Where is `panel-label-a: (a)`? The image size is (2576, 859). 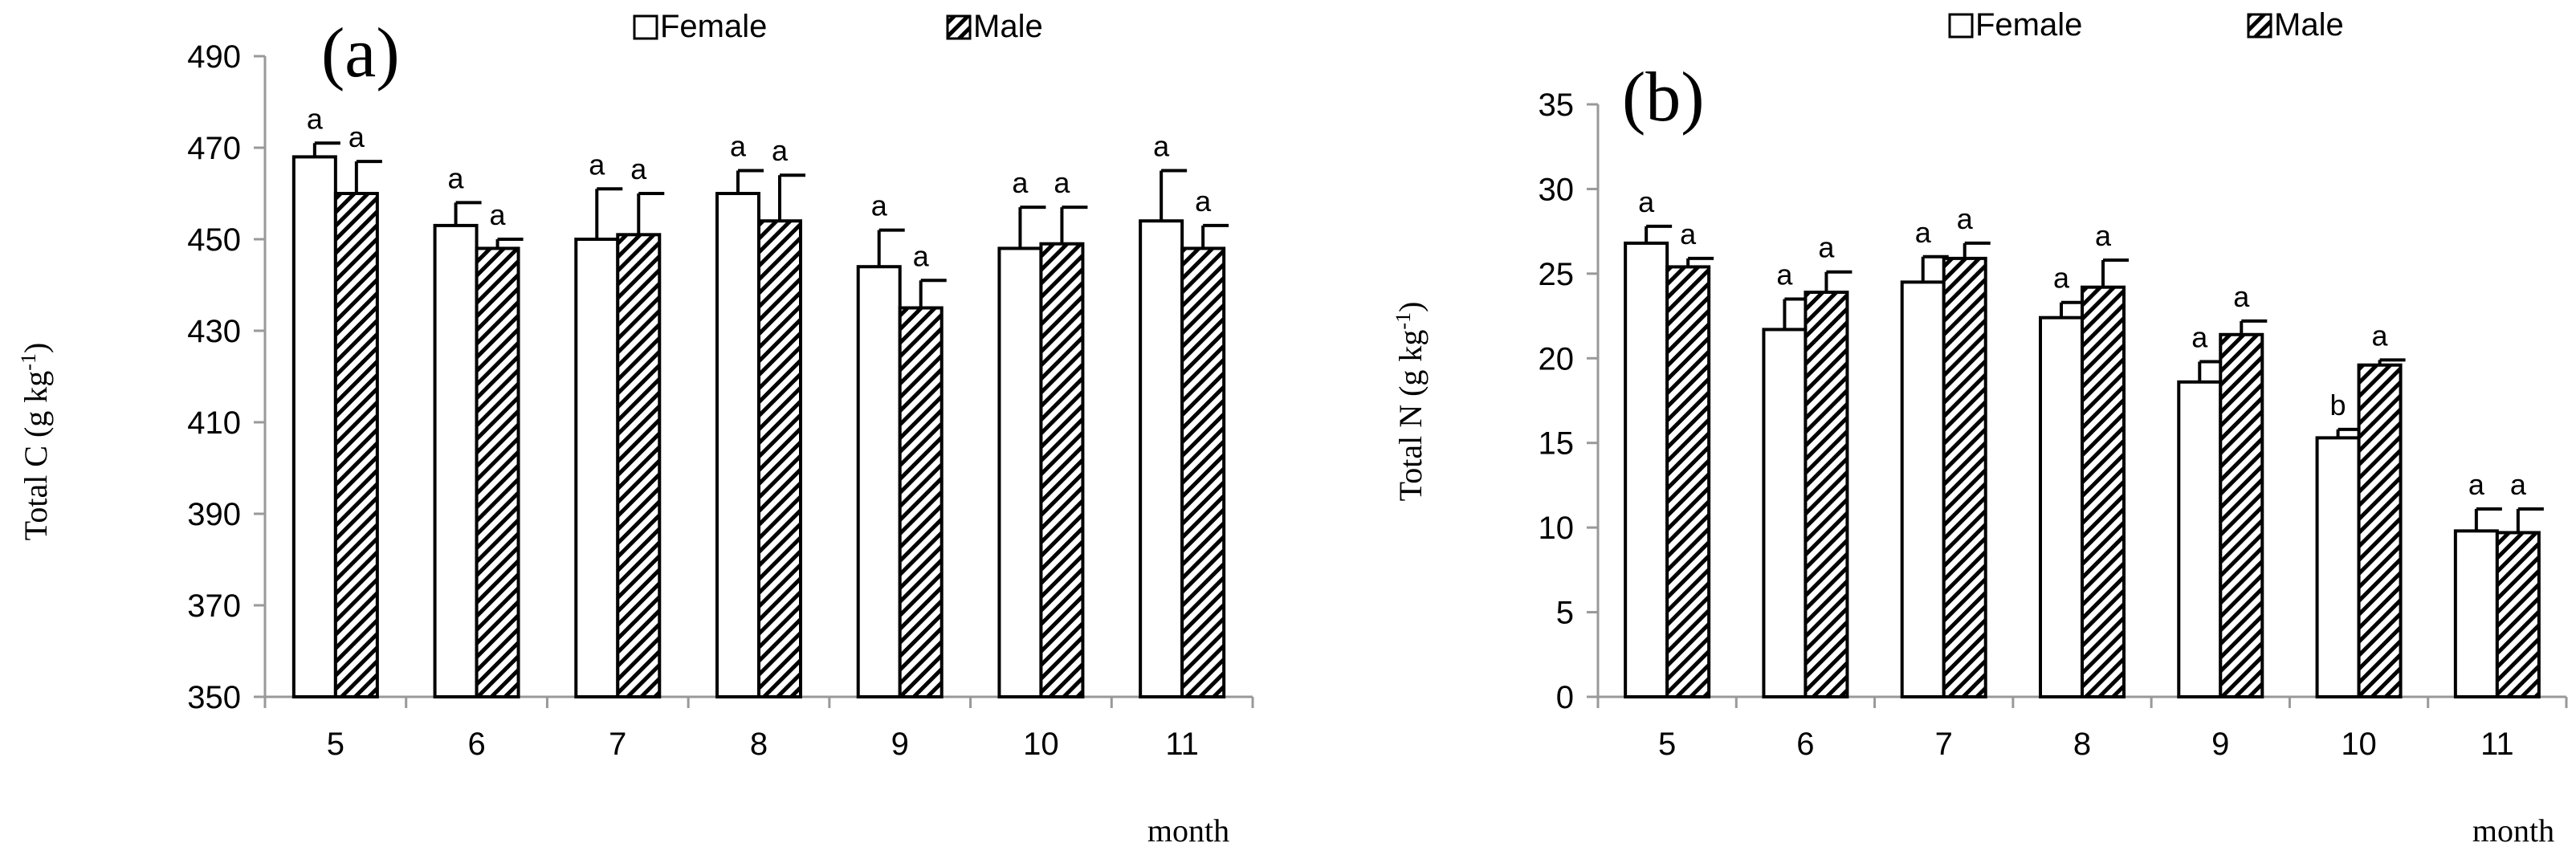 panel-label-a: (a) is located at coordinates (360, 53).